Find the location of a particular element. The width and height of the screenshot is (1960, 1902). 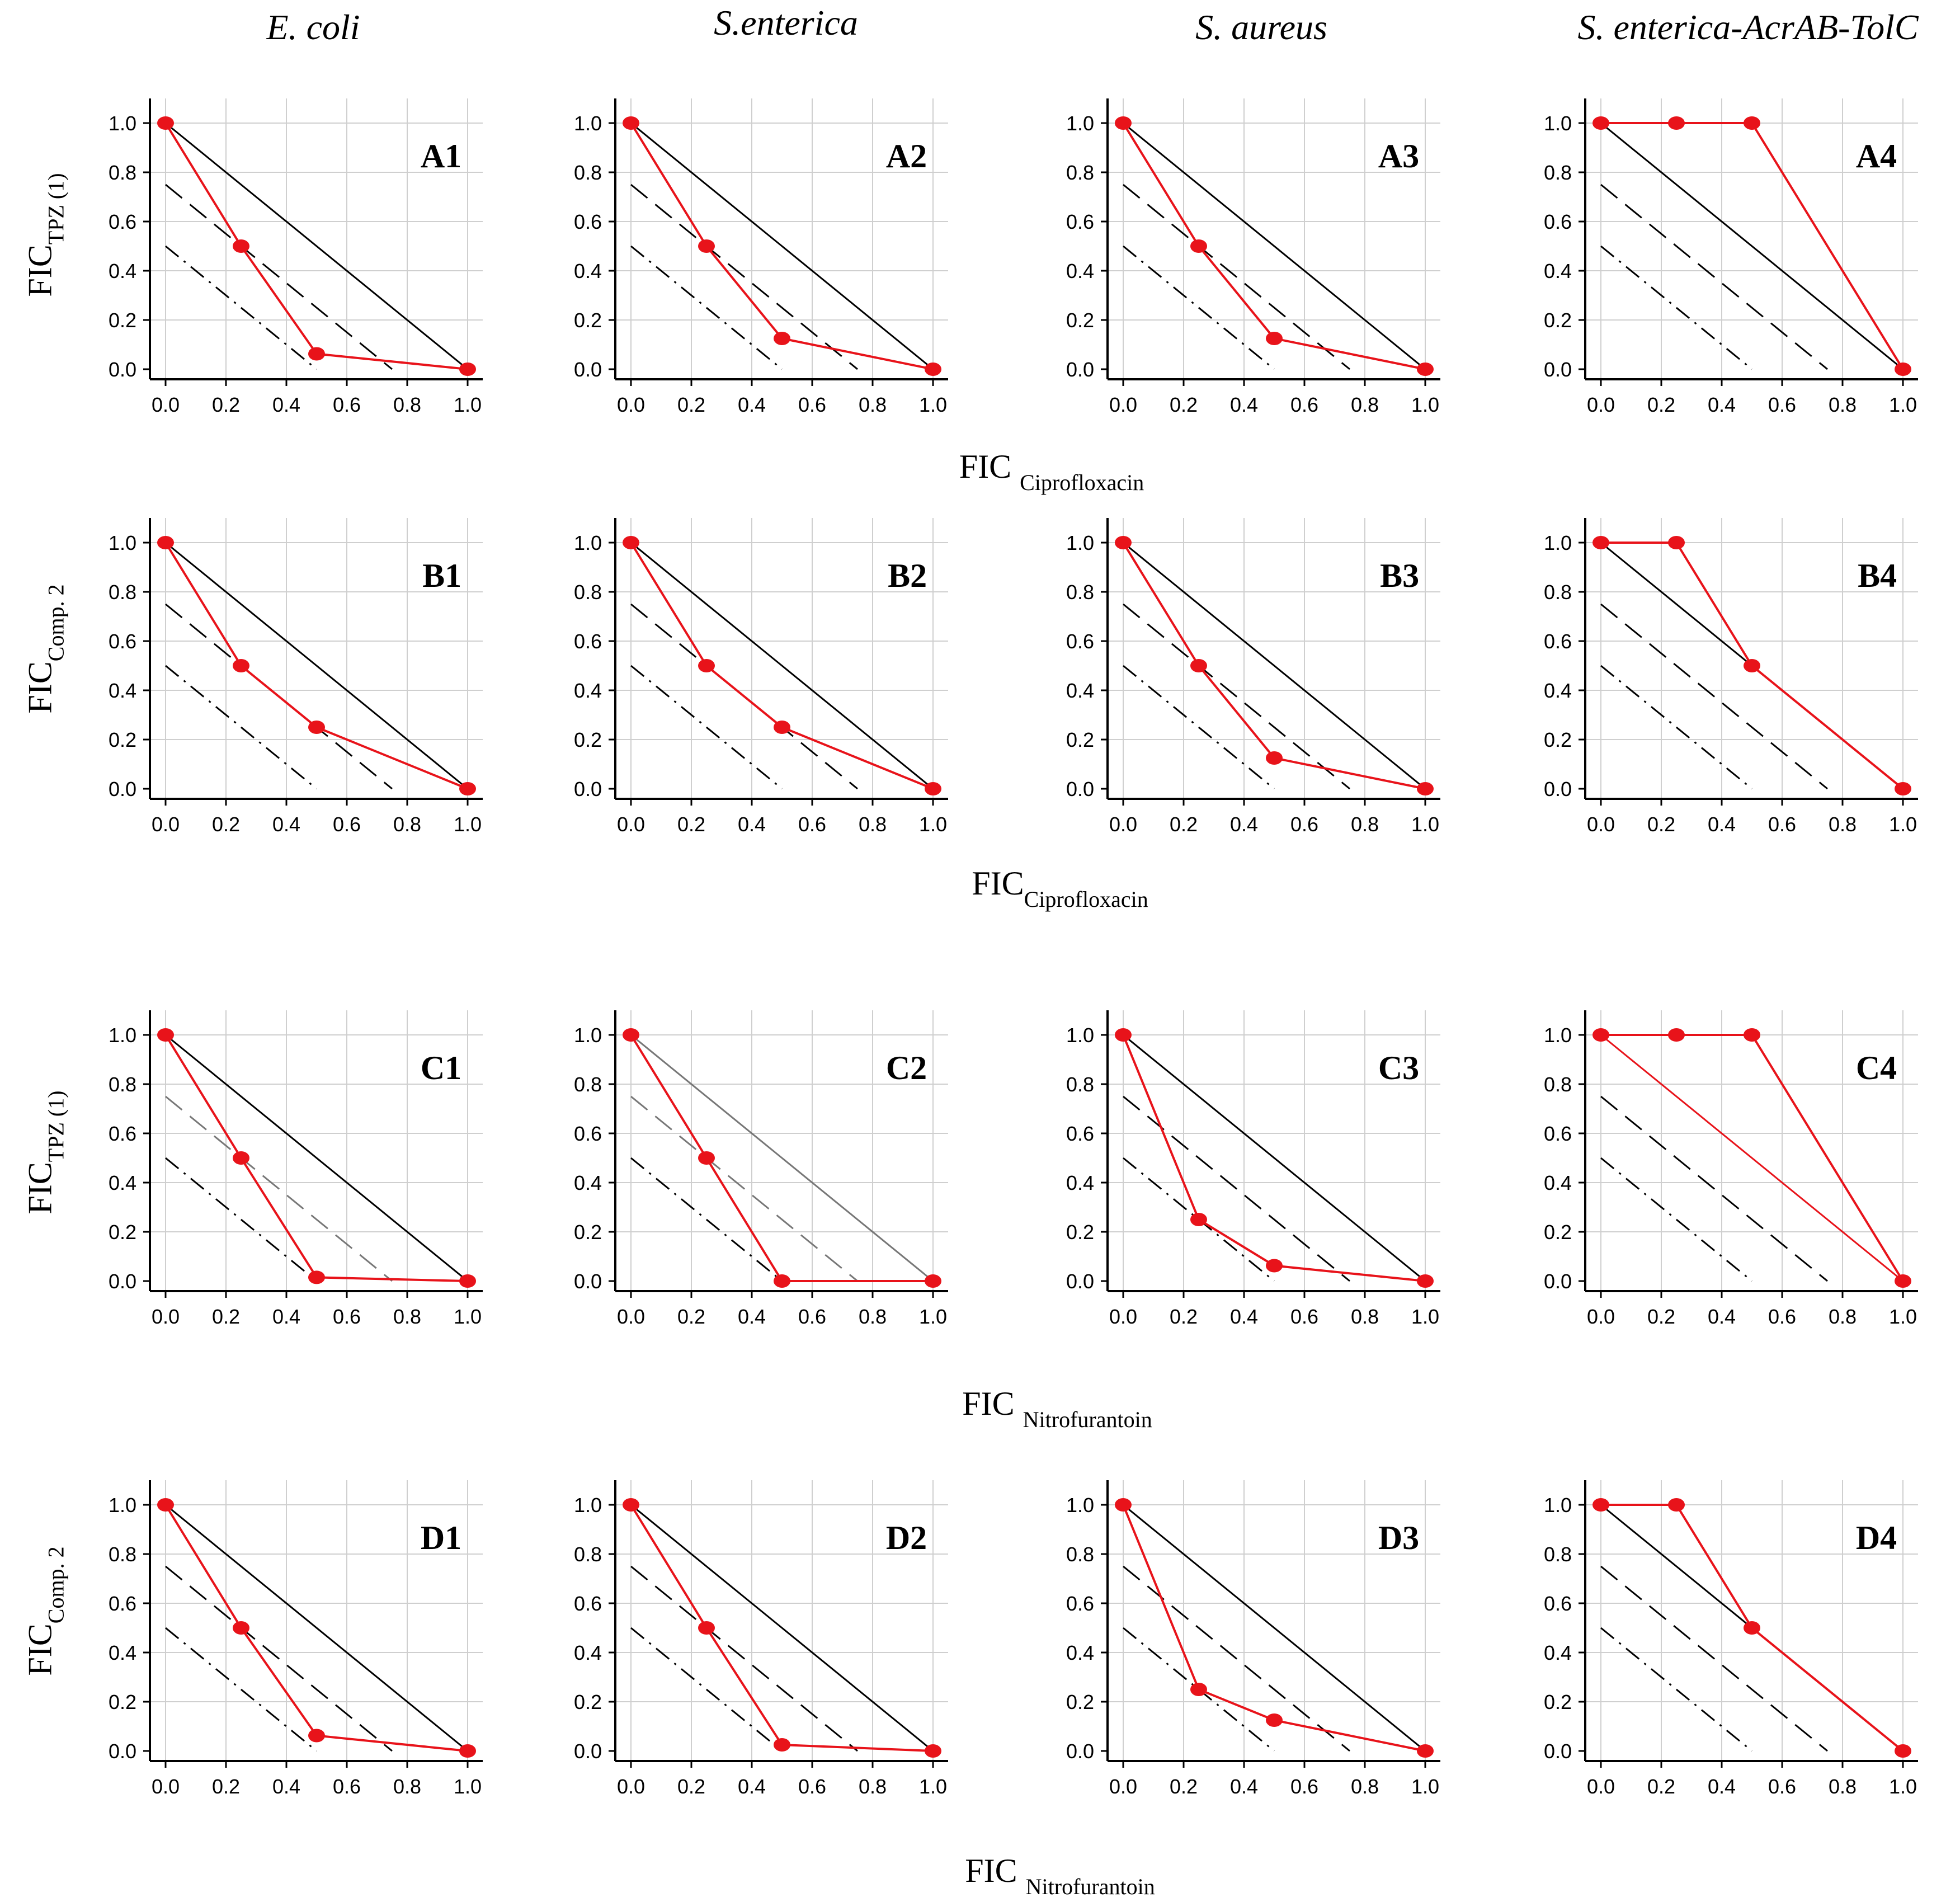

panel-label-d2: D2 is located at coordinates (906, 1537).